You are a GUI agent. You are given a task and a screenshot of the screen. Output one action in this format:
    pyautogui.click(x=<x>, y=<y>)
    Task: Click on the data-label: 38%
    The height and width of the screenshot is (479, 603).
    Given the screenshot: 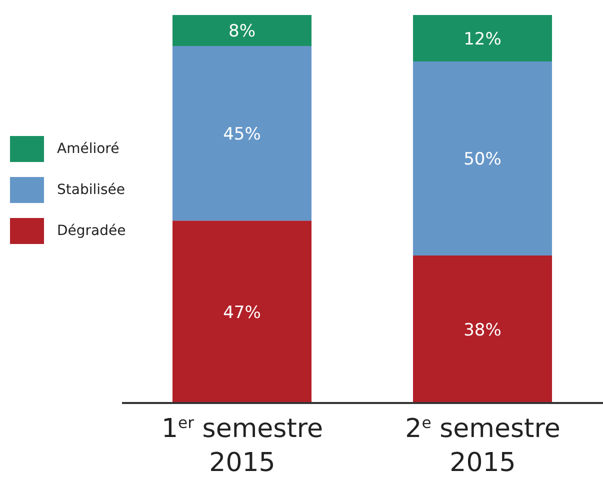 What is the action you would take?
    pyautogui.click(x=483, y=330)
    